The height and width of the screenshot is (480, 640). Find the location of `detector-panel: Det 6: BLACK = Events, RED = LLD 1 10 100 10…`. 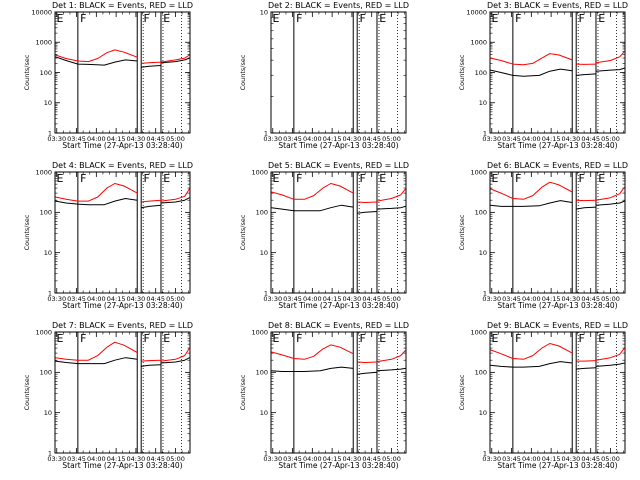

detector-panel: Det 6: BLACK = Events, RED = LLD 1 10 100 10… is located at coordinates (543, 235).